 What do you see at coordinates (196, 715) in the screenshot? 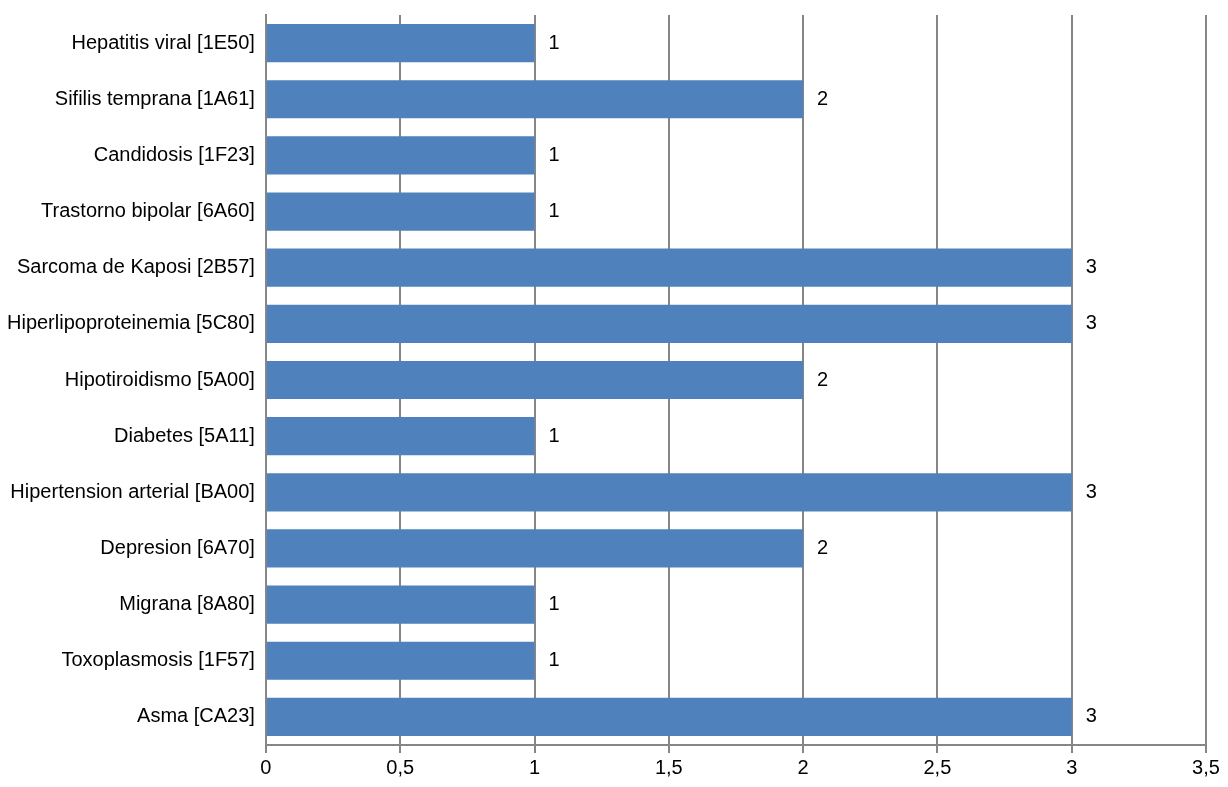
I see `y-tick-label: Asma [CA23]` at bounding box center [196, 715].